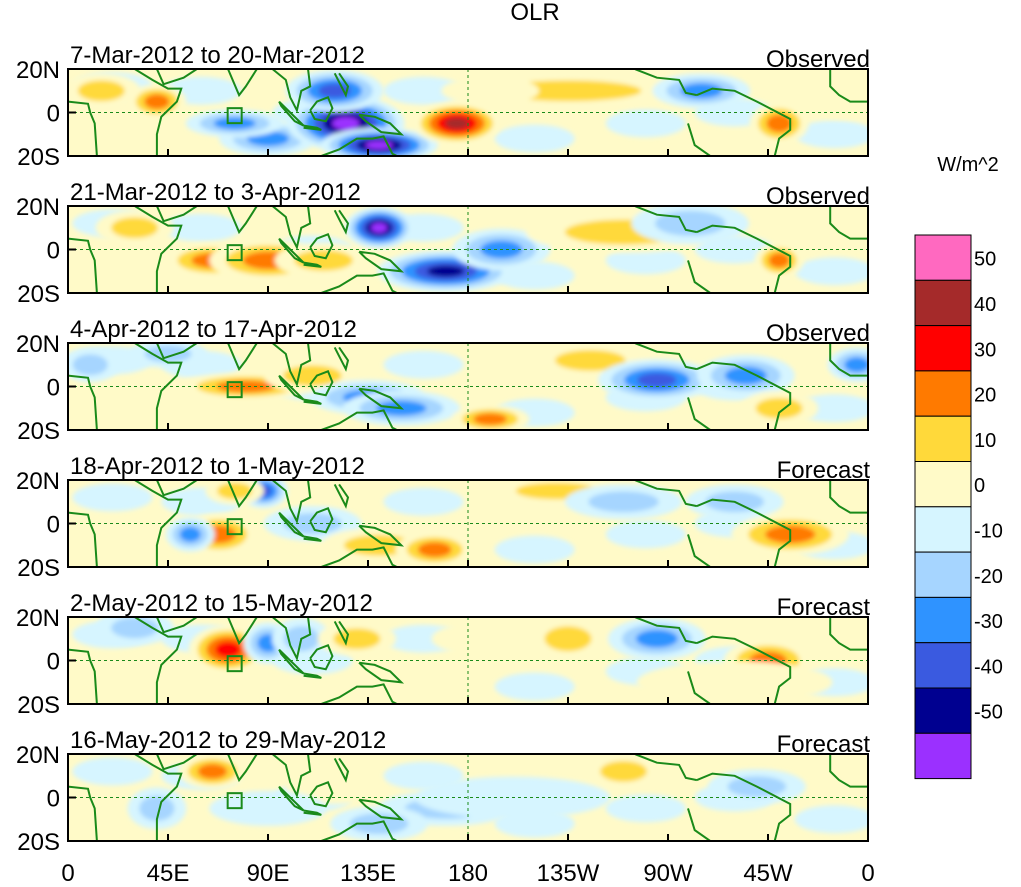 The width and height of the screenshot is (1021, 887). What do you see at coordinates (234, 390) in the screenshot?
I see `region-box` at bounding box center [234, 390].